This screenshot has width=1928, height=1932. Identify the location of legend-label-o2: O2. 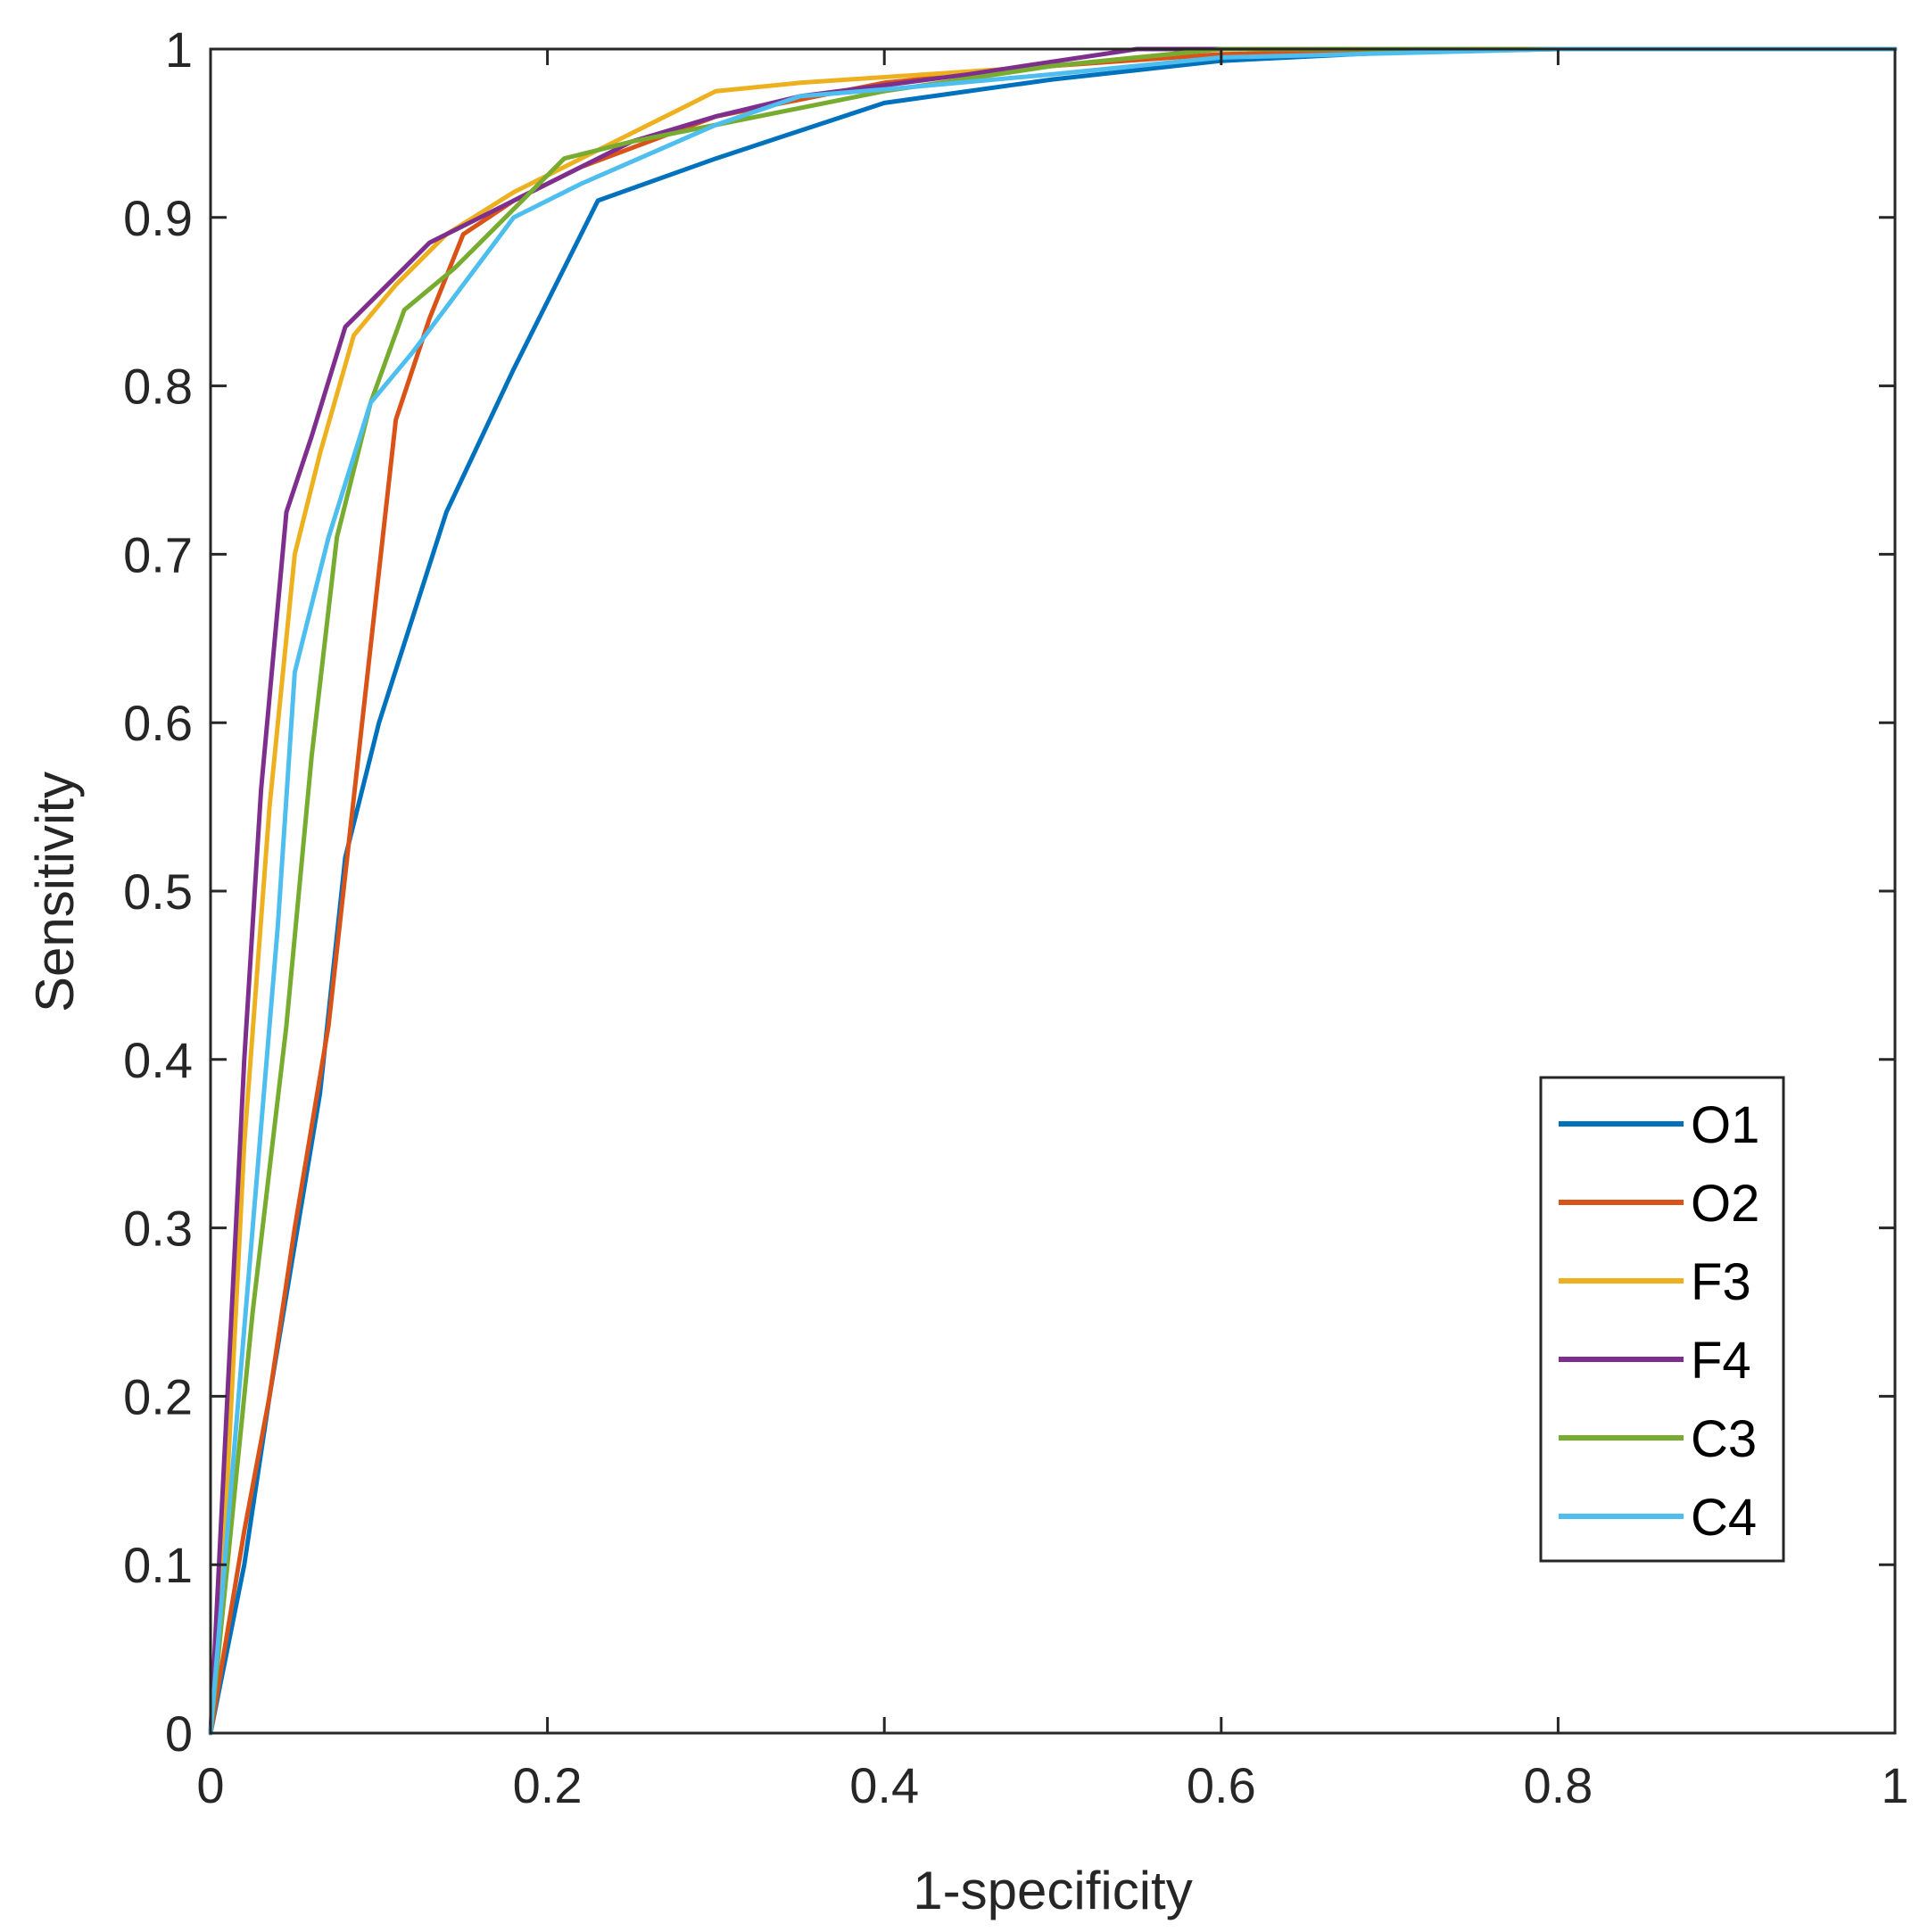
(1725, 1204).